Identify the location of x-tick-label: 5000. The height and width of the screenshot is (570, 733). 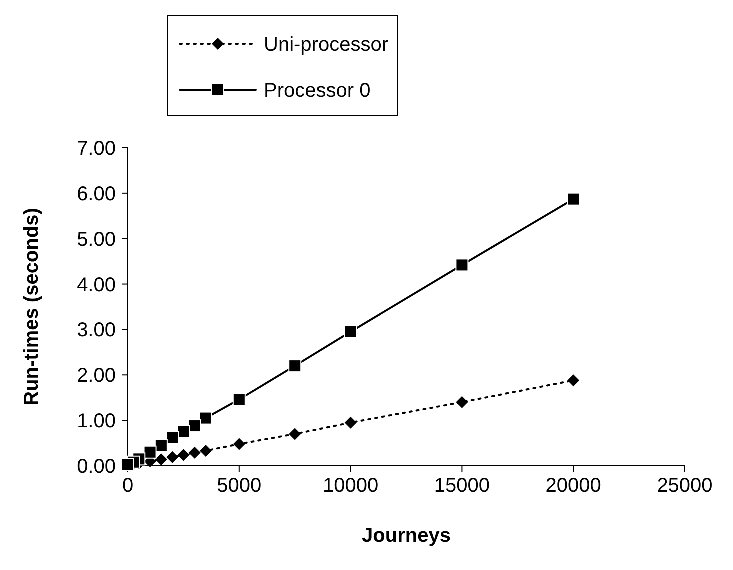
(239, 486).